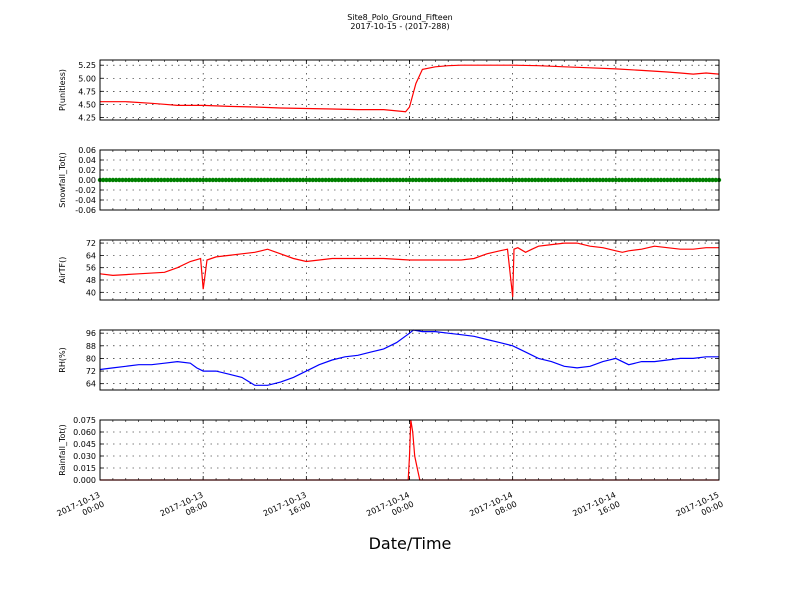 Image resolution: width=800 pixels, height=600 pixels. I want to click on y-tick-label: 5.25, so click(87, 65).